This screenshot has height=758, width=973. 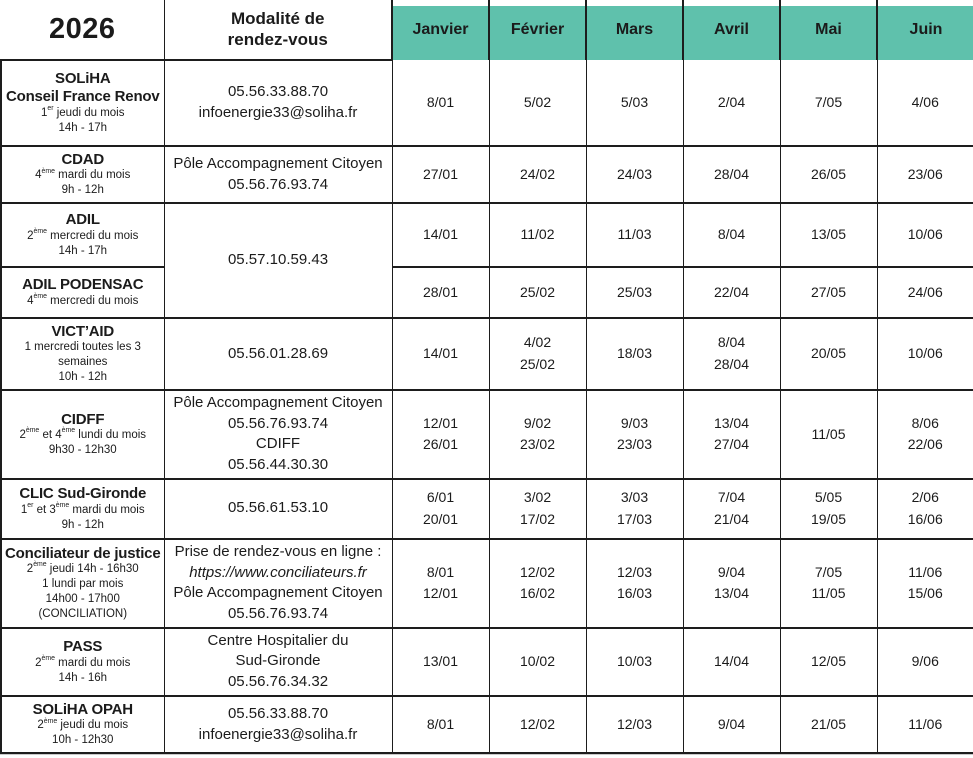 What do you see at coordinates (83, 677) in the screenshot?
I see `org-schedule-line: 14h - 16h` at bounding box center [83, 677].